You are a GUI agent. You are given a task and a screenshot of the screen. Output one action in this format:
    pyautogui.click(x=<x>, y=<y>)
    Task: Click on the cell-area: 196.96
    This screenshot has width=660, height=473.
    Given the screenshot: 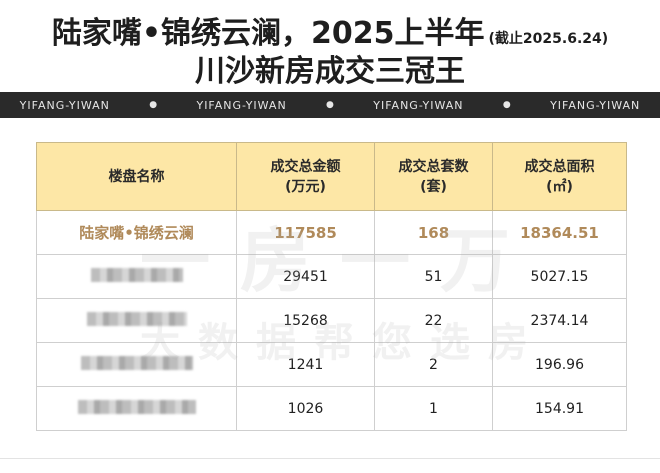 What is the action you would take?
    pyautogui.click(x=559, y=364)
    